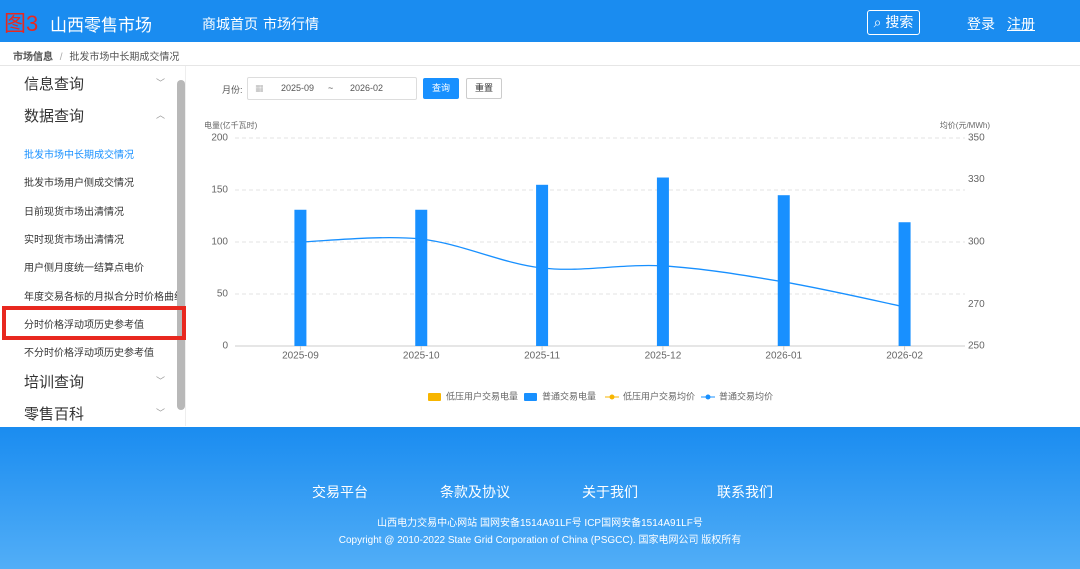 This screenshot has width=1080, height=569. Describe the element at coordinates (225, 346) in the screenshot. I see `y-tick-label: 0` at that location.